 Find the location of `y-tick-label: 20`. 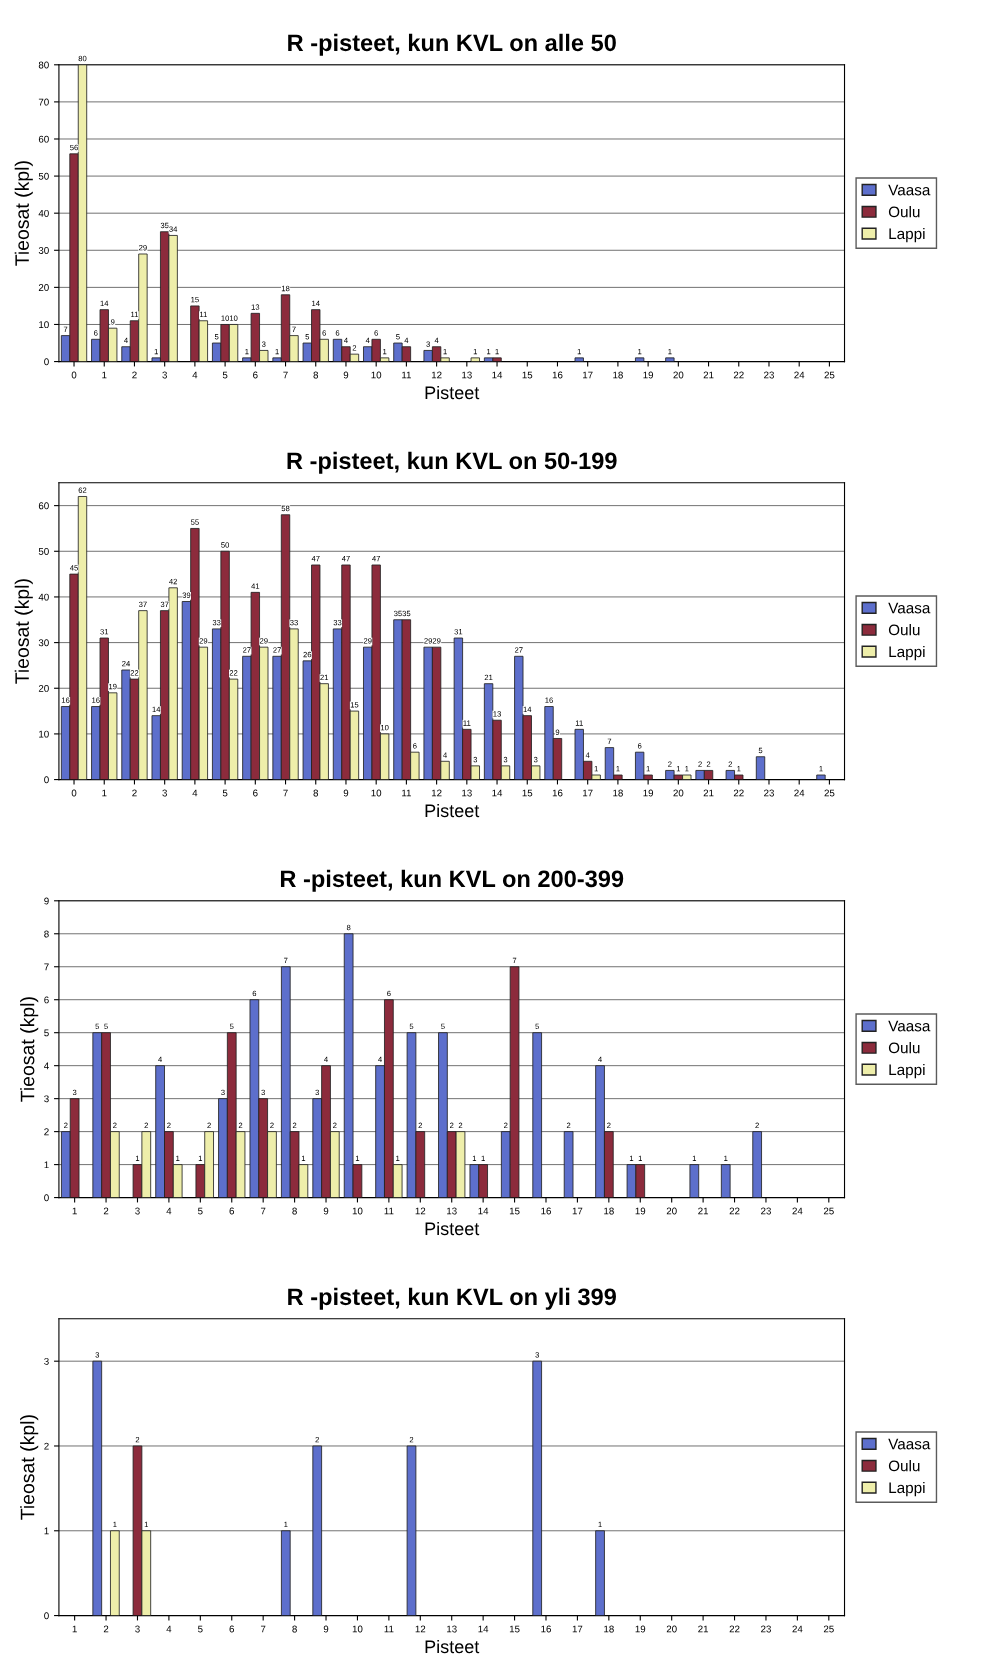

y-tick-label: 20 is located at coordinates (43, 287).